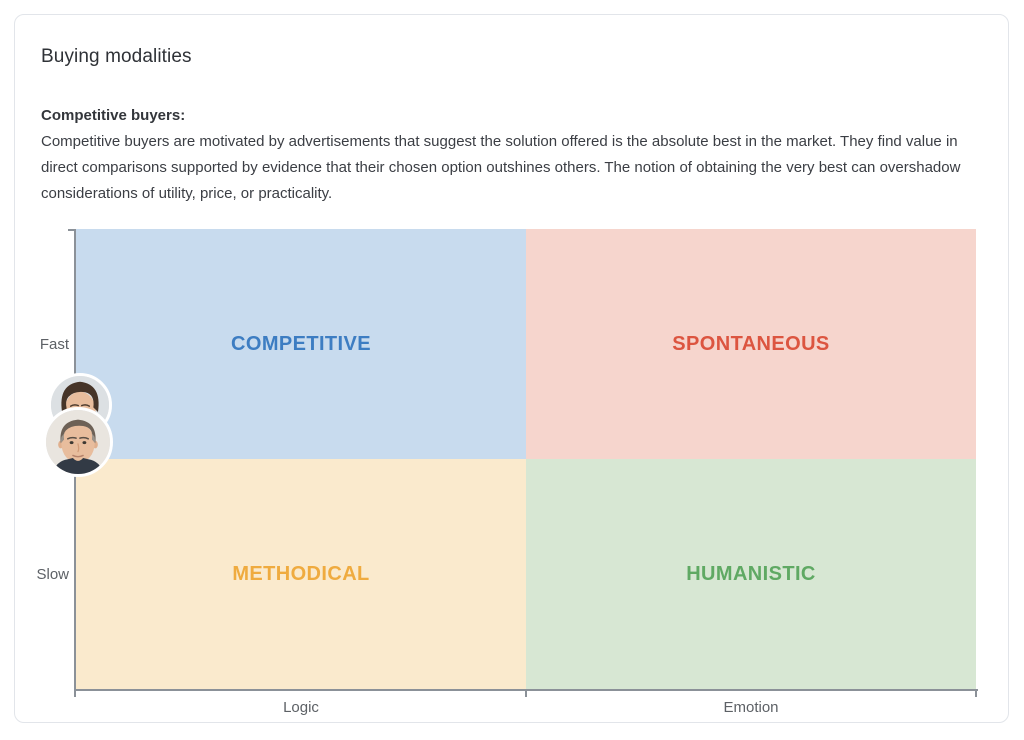  I want to click on quadrant-spontaneous: SPONTANEOUS, so click(751, 344).